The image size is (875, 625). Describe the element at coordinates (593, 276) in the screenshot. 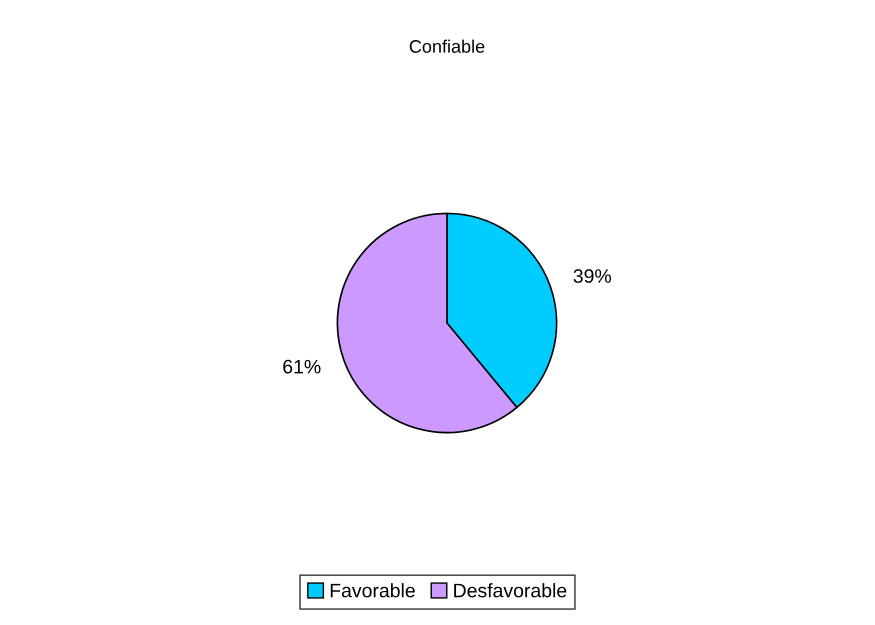

I see `data-label: 39%` at that location.